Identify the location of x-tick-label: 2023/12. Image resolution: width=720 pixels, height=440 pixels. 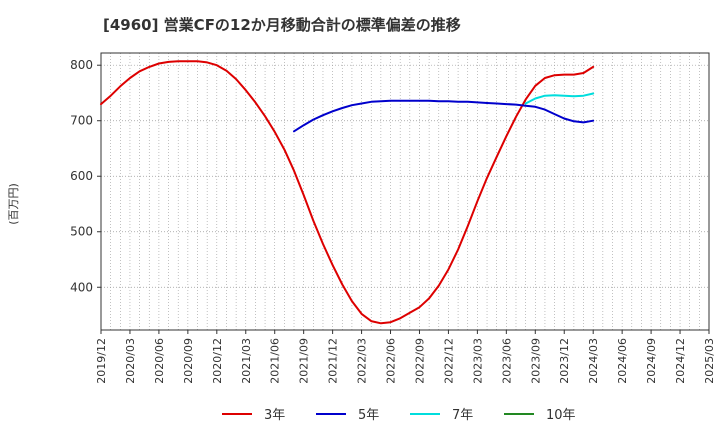
(564, 361).